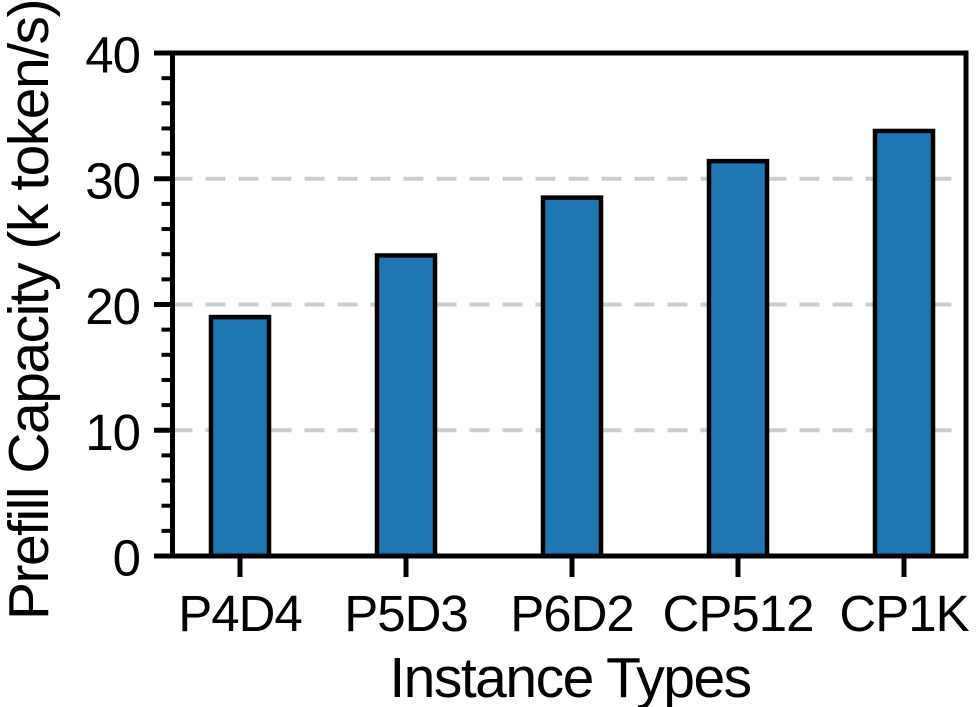 This screenshot has height=707, width=978. I want to click on x-tick-label-cp512: CP512, so click(738, 613).